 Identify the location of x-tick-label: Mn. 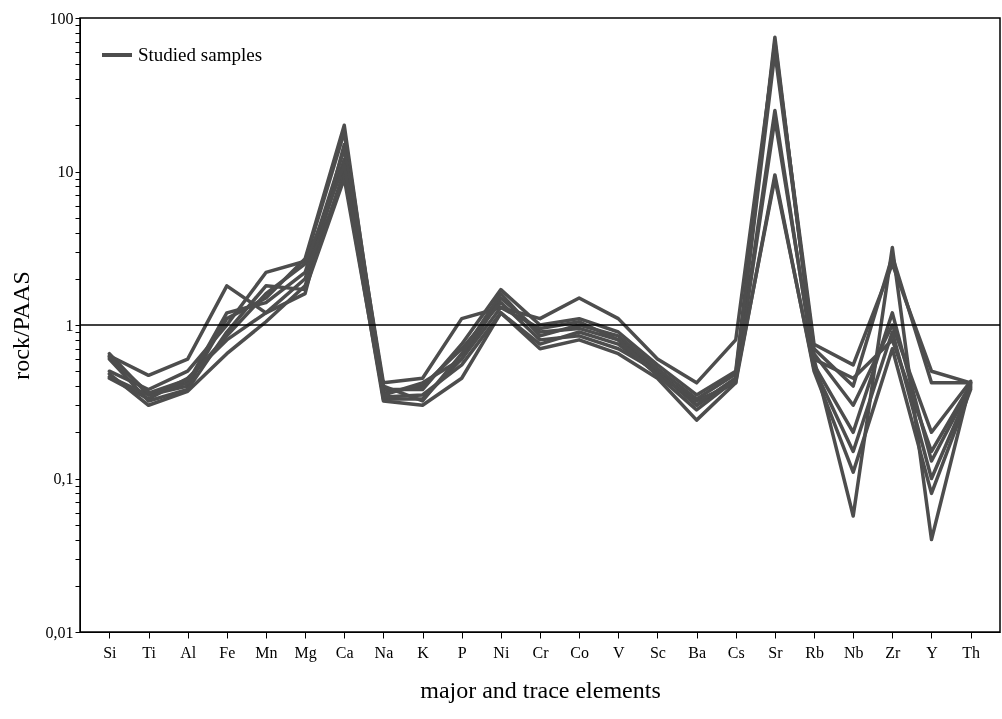
(266, 652).